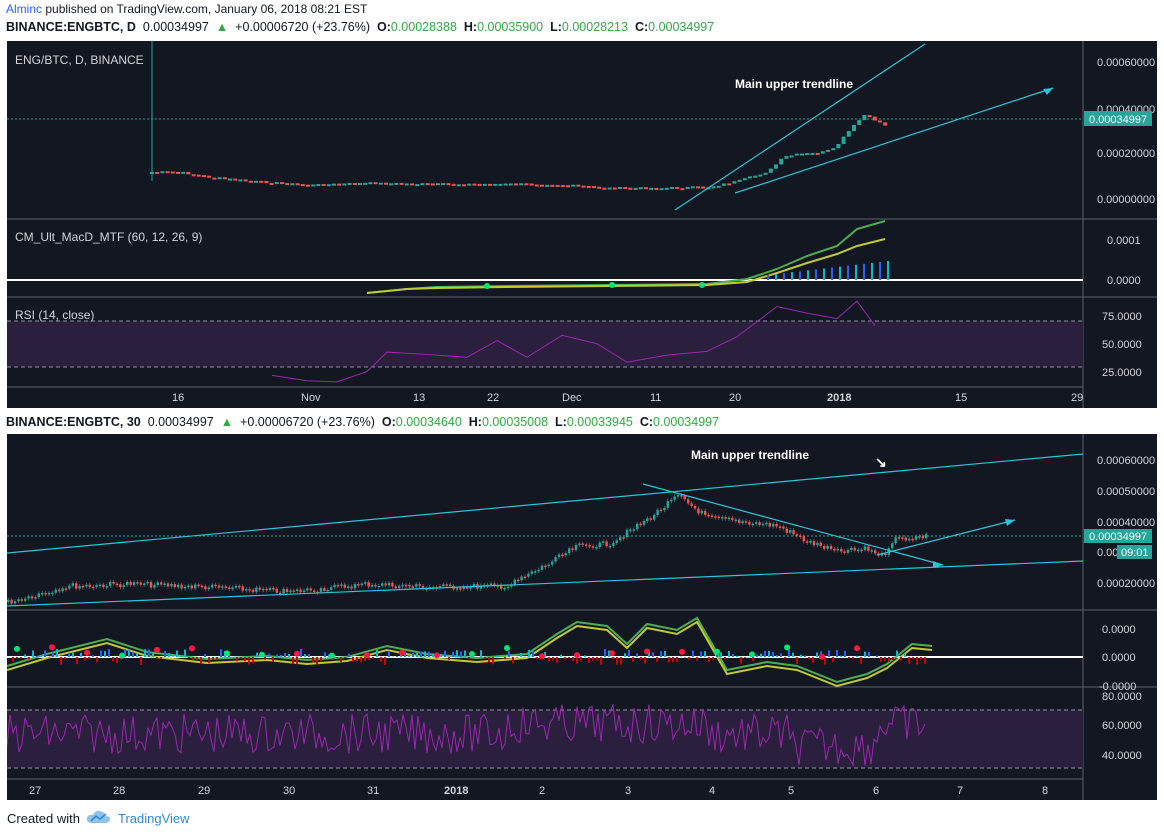 The width and height of the screenshot is (1164, 836). Describe the element at coordinates (594, 27) in the screenshot. I see `top-low: 0.00028213` at that location.